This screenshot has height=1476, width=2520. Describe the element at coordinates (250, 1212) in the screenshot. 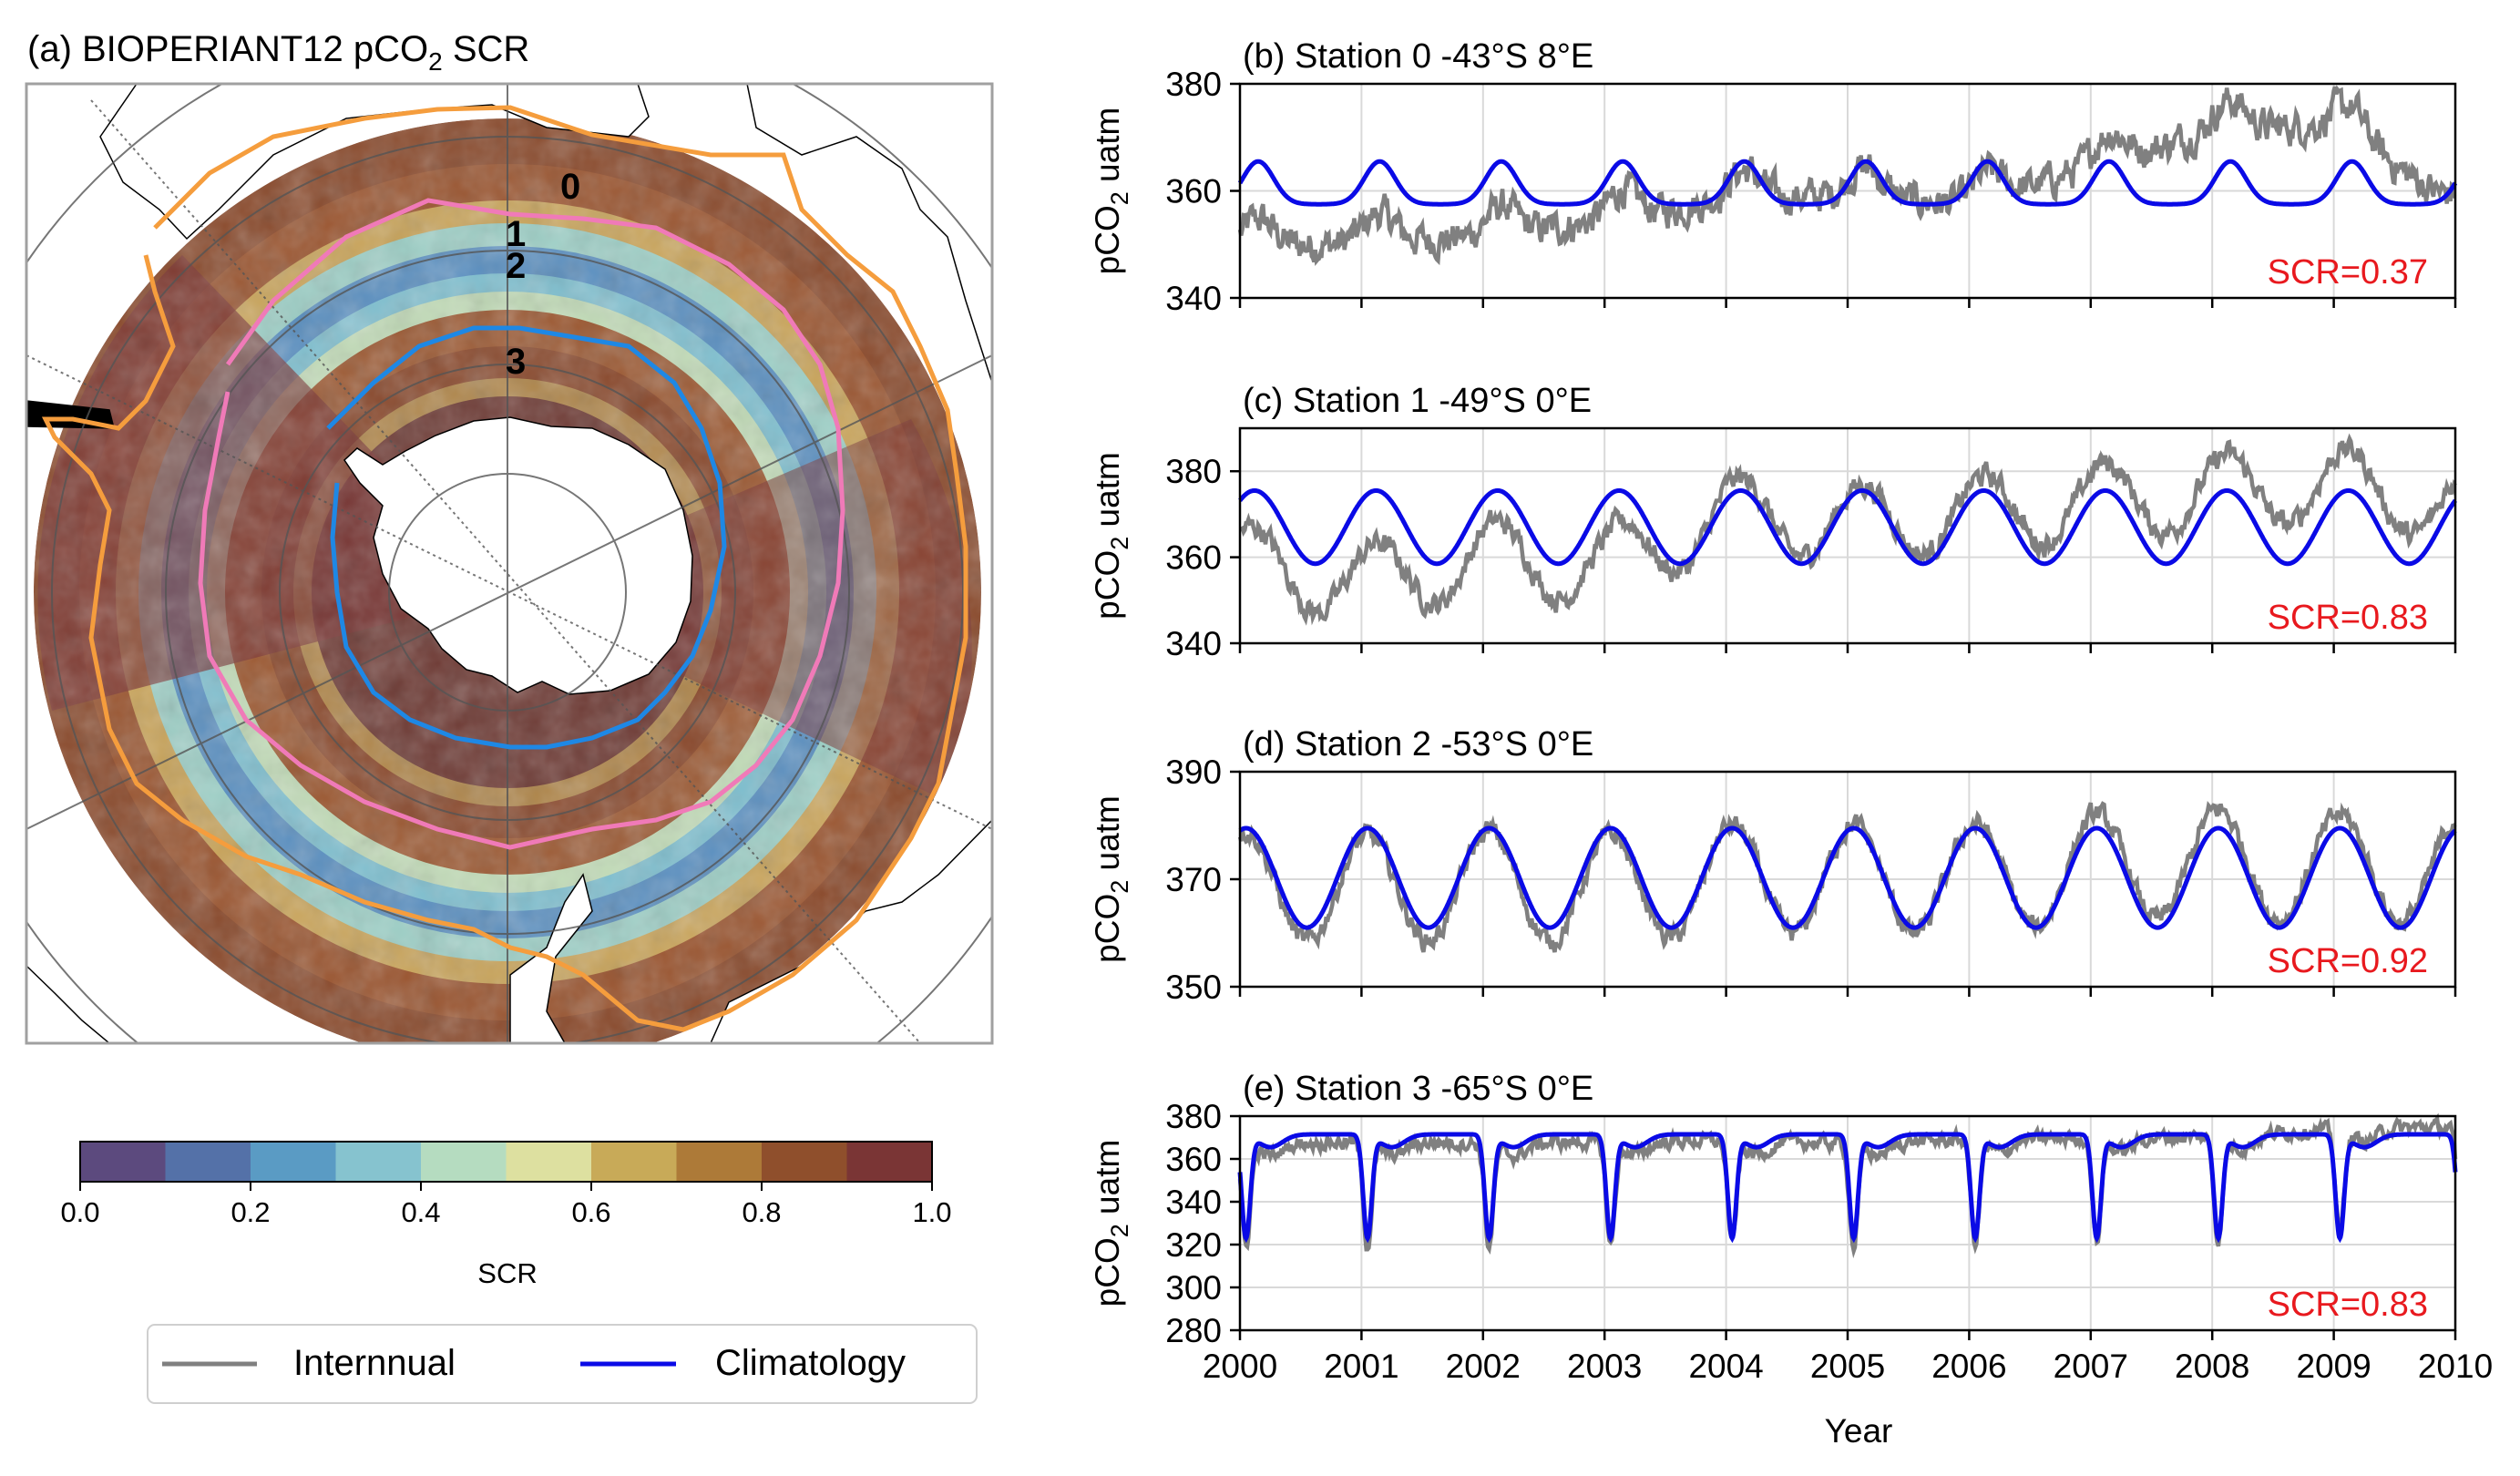

I see `colorbar-tick-label: 0.2` at that location.